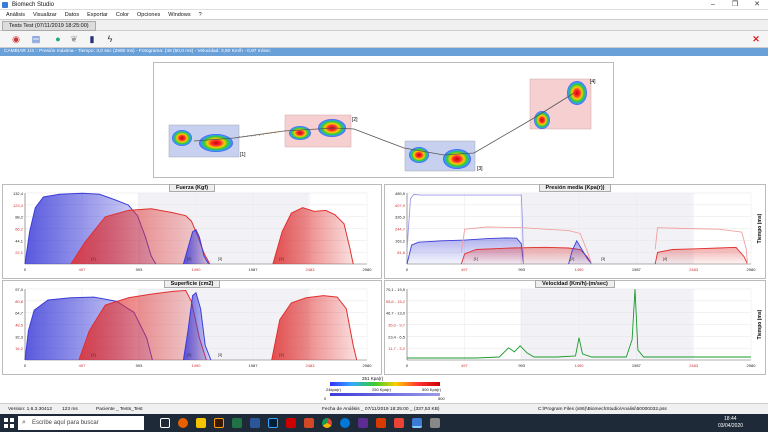  I want to click on bar-chart-icon: ▮, so click(92, 39).